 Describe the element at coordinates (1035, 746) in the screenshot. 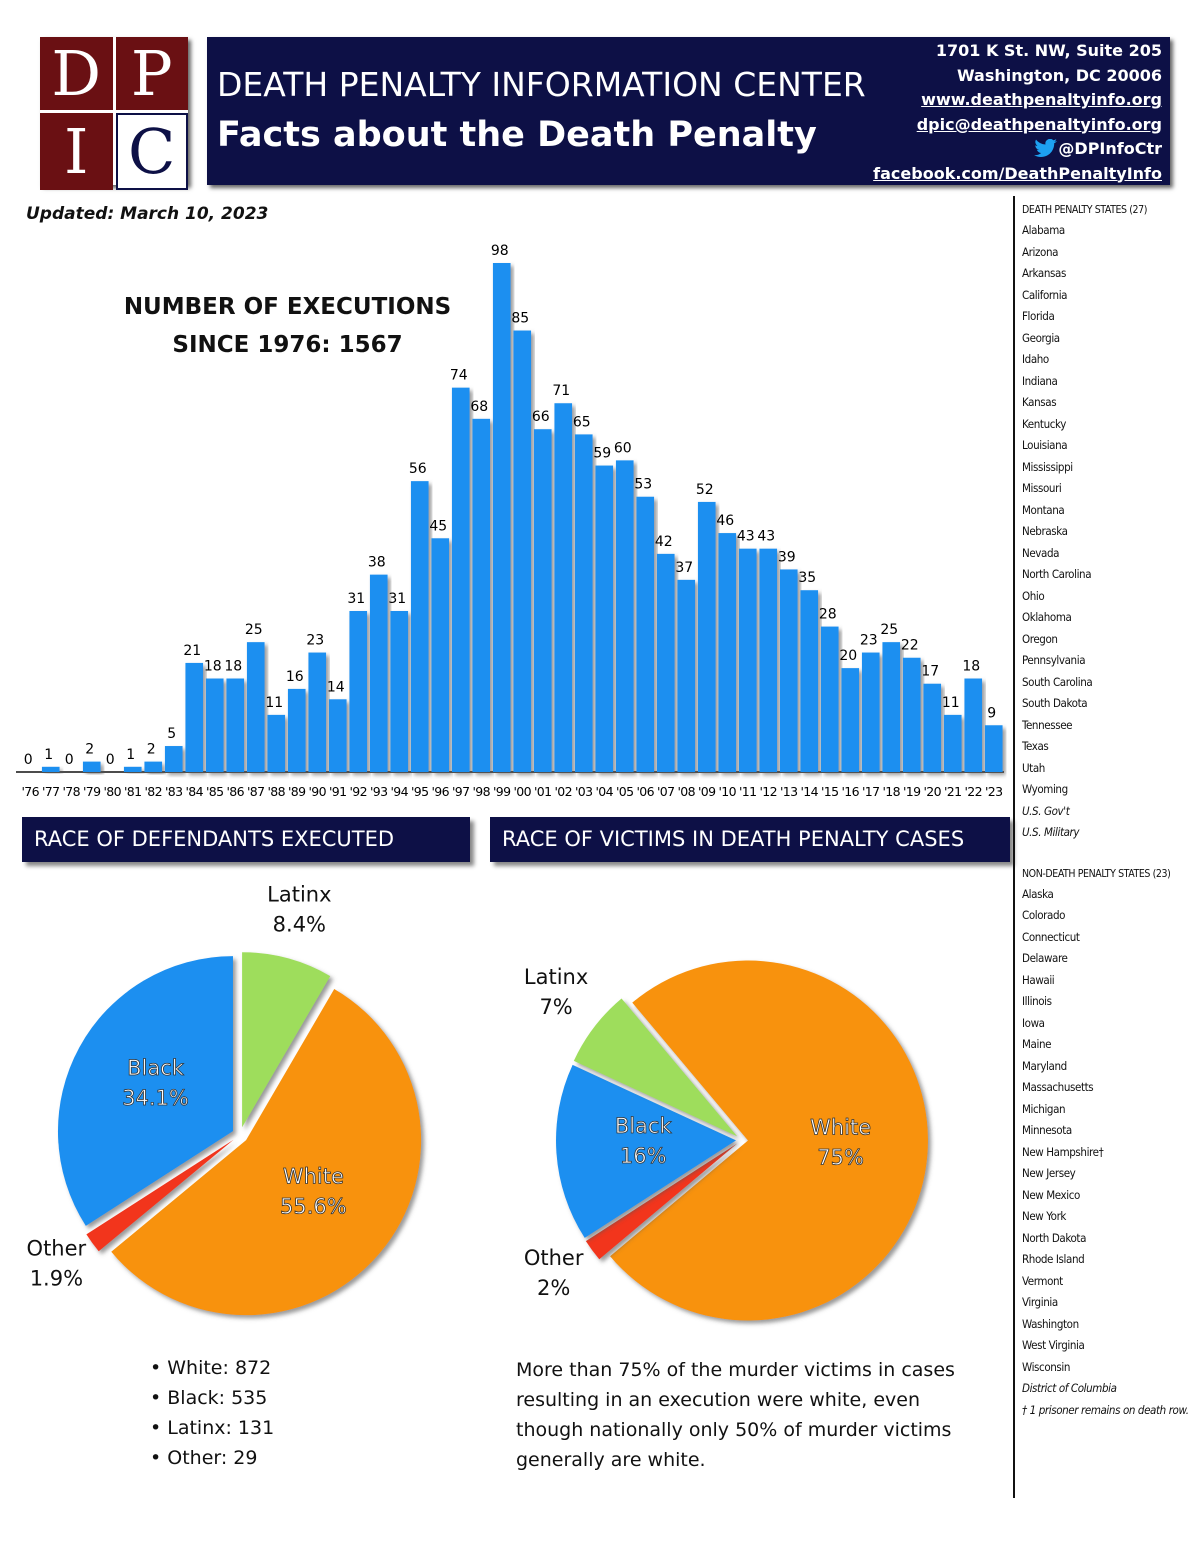

I see `state-item: Texas` at that location.